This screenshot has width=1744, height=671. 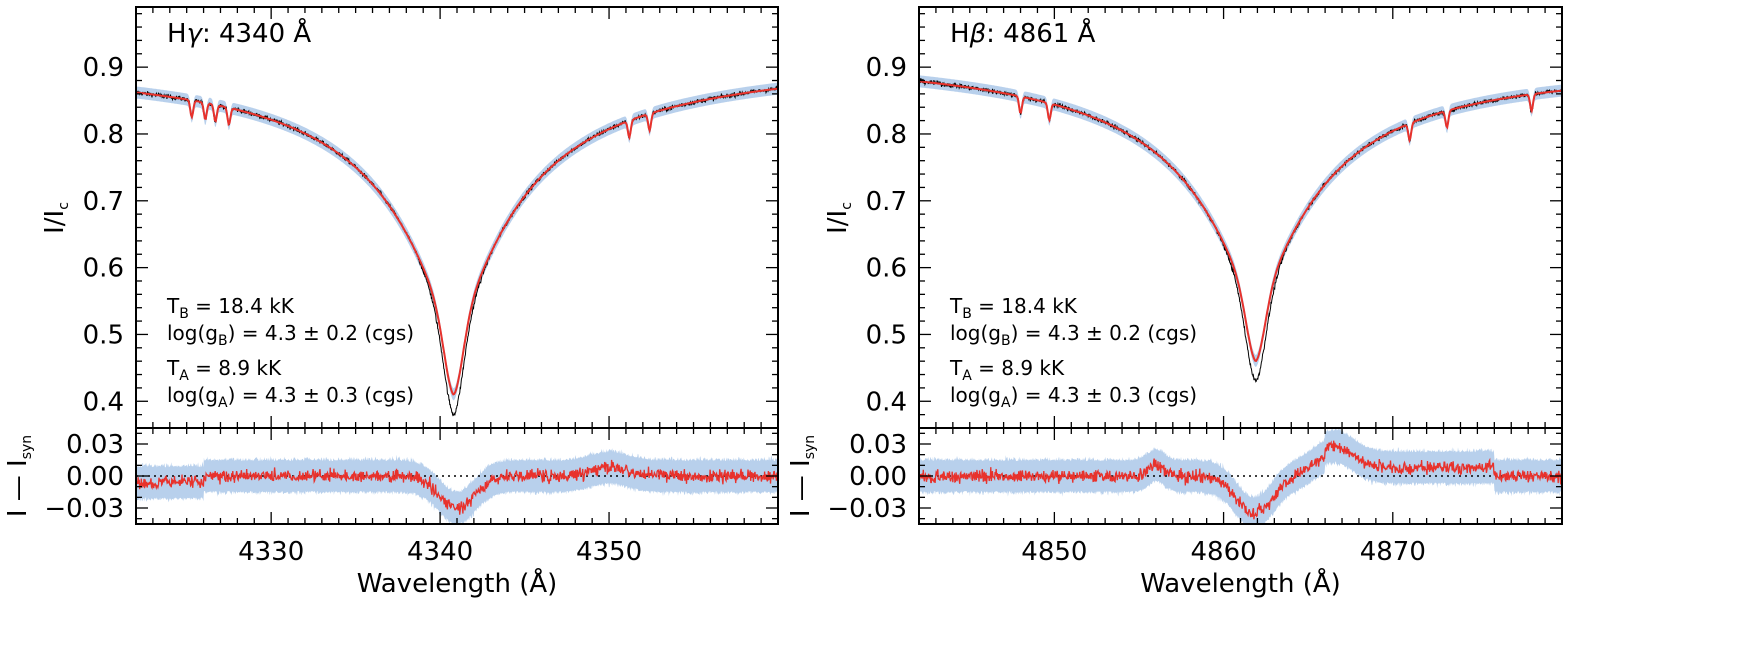 What do you see at coordinates (609, 552) in the screenshot?
I see `x-tick-label: 4350` at bounding box center [609, 552].